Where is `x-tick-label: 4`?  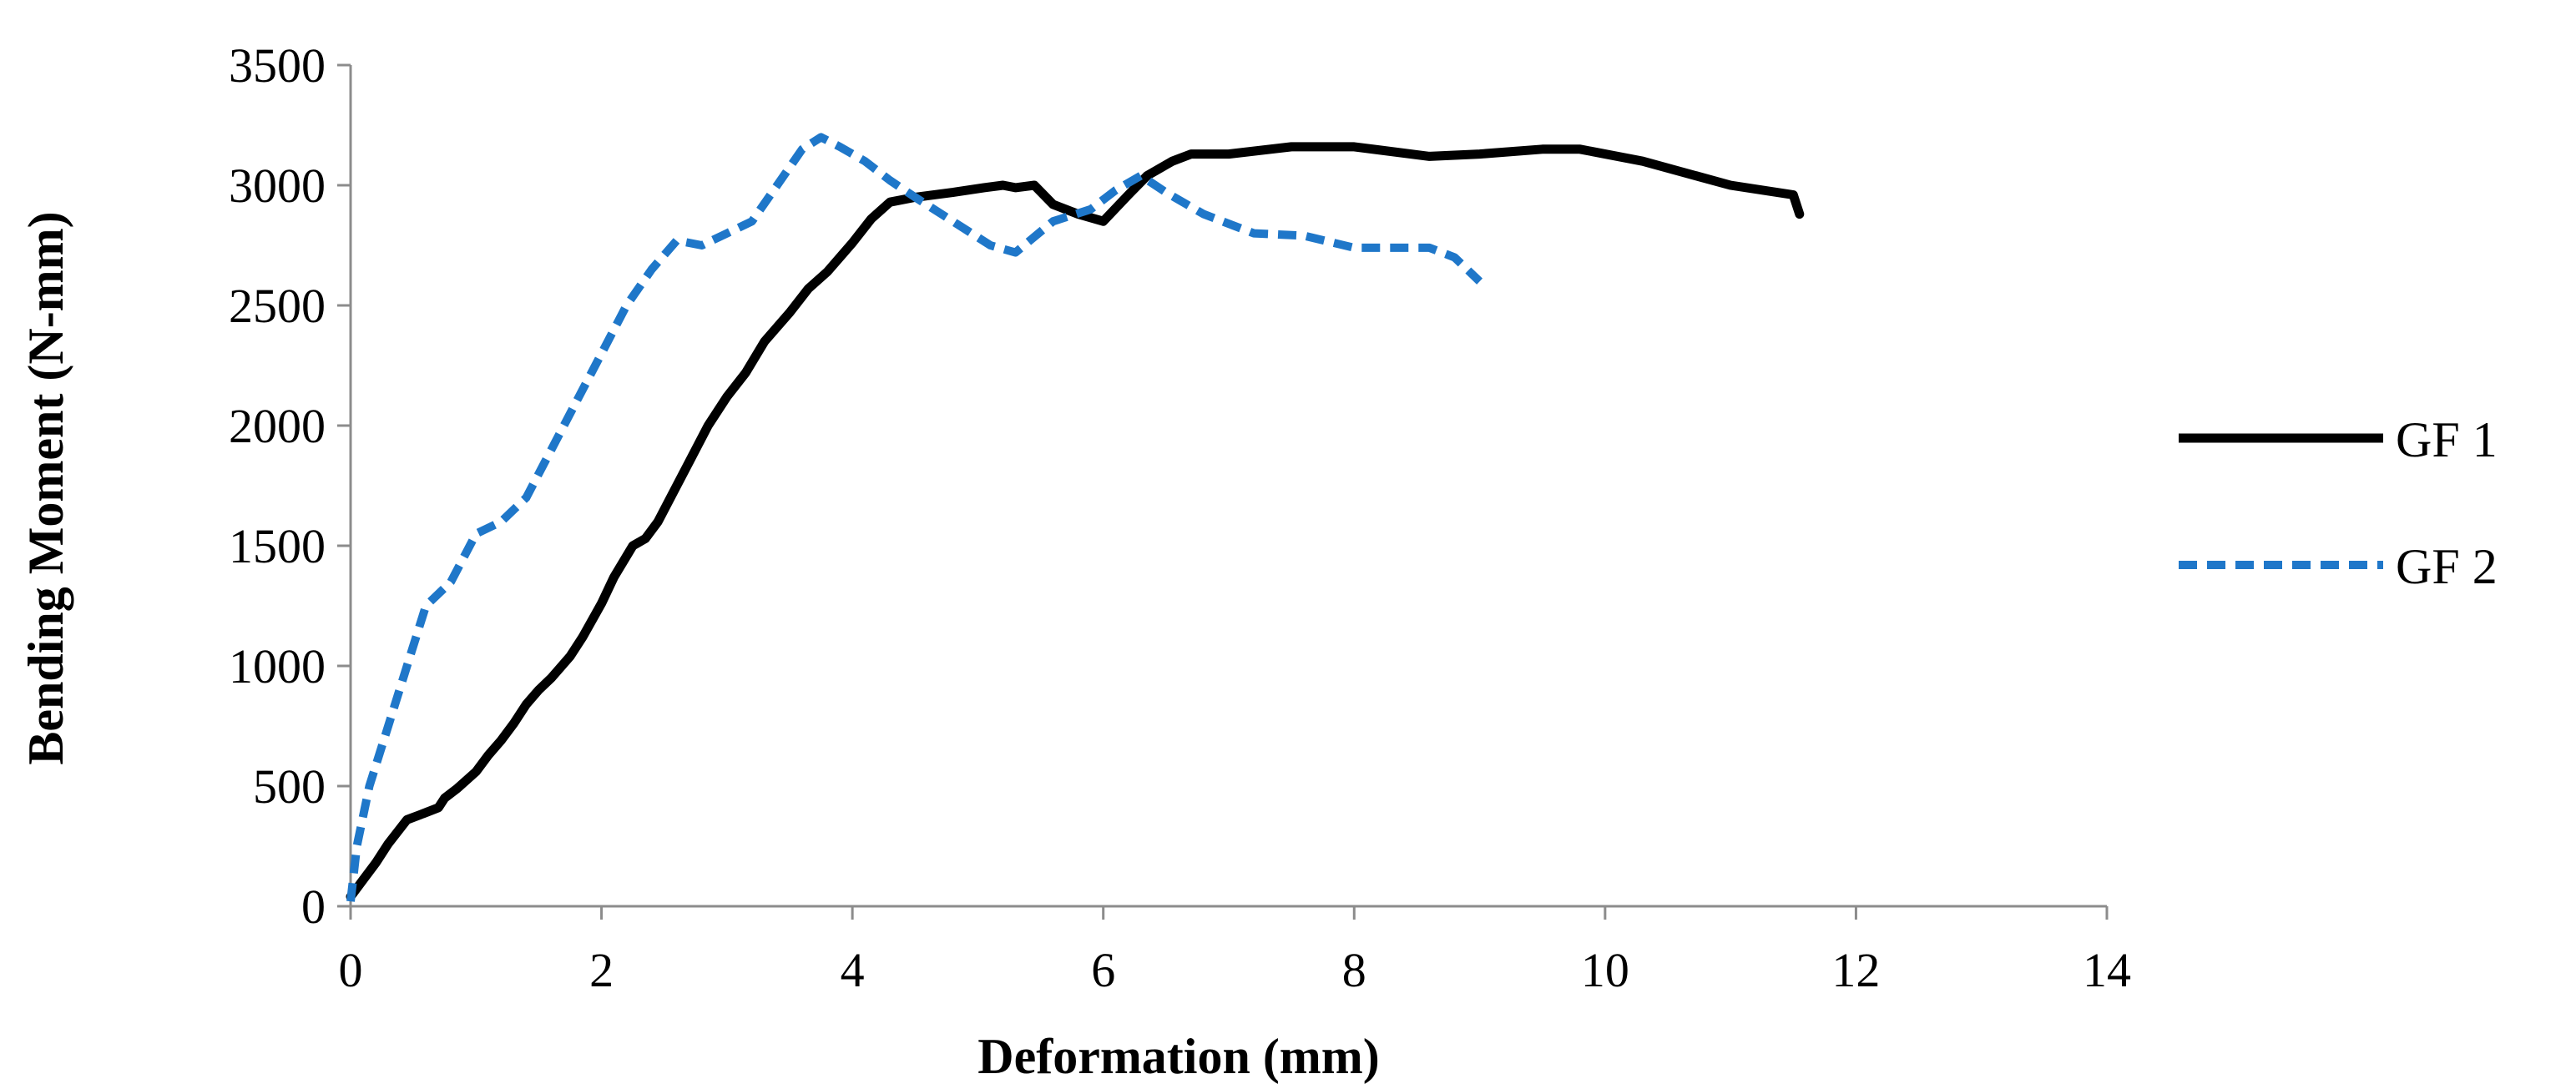
x-tick-label: 4 is located at coordinates (853, 970).